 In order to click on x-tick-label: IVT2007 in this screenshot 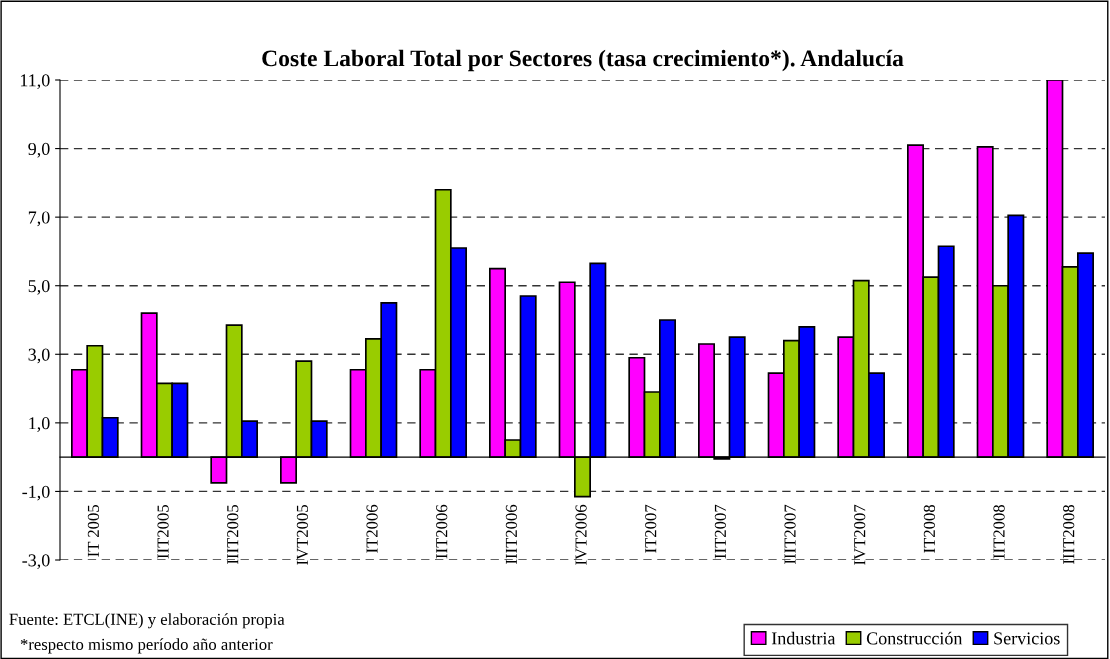, I will do `click(860, 534)`.